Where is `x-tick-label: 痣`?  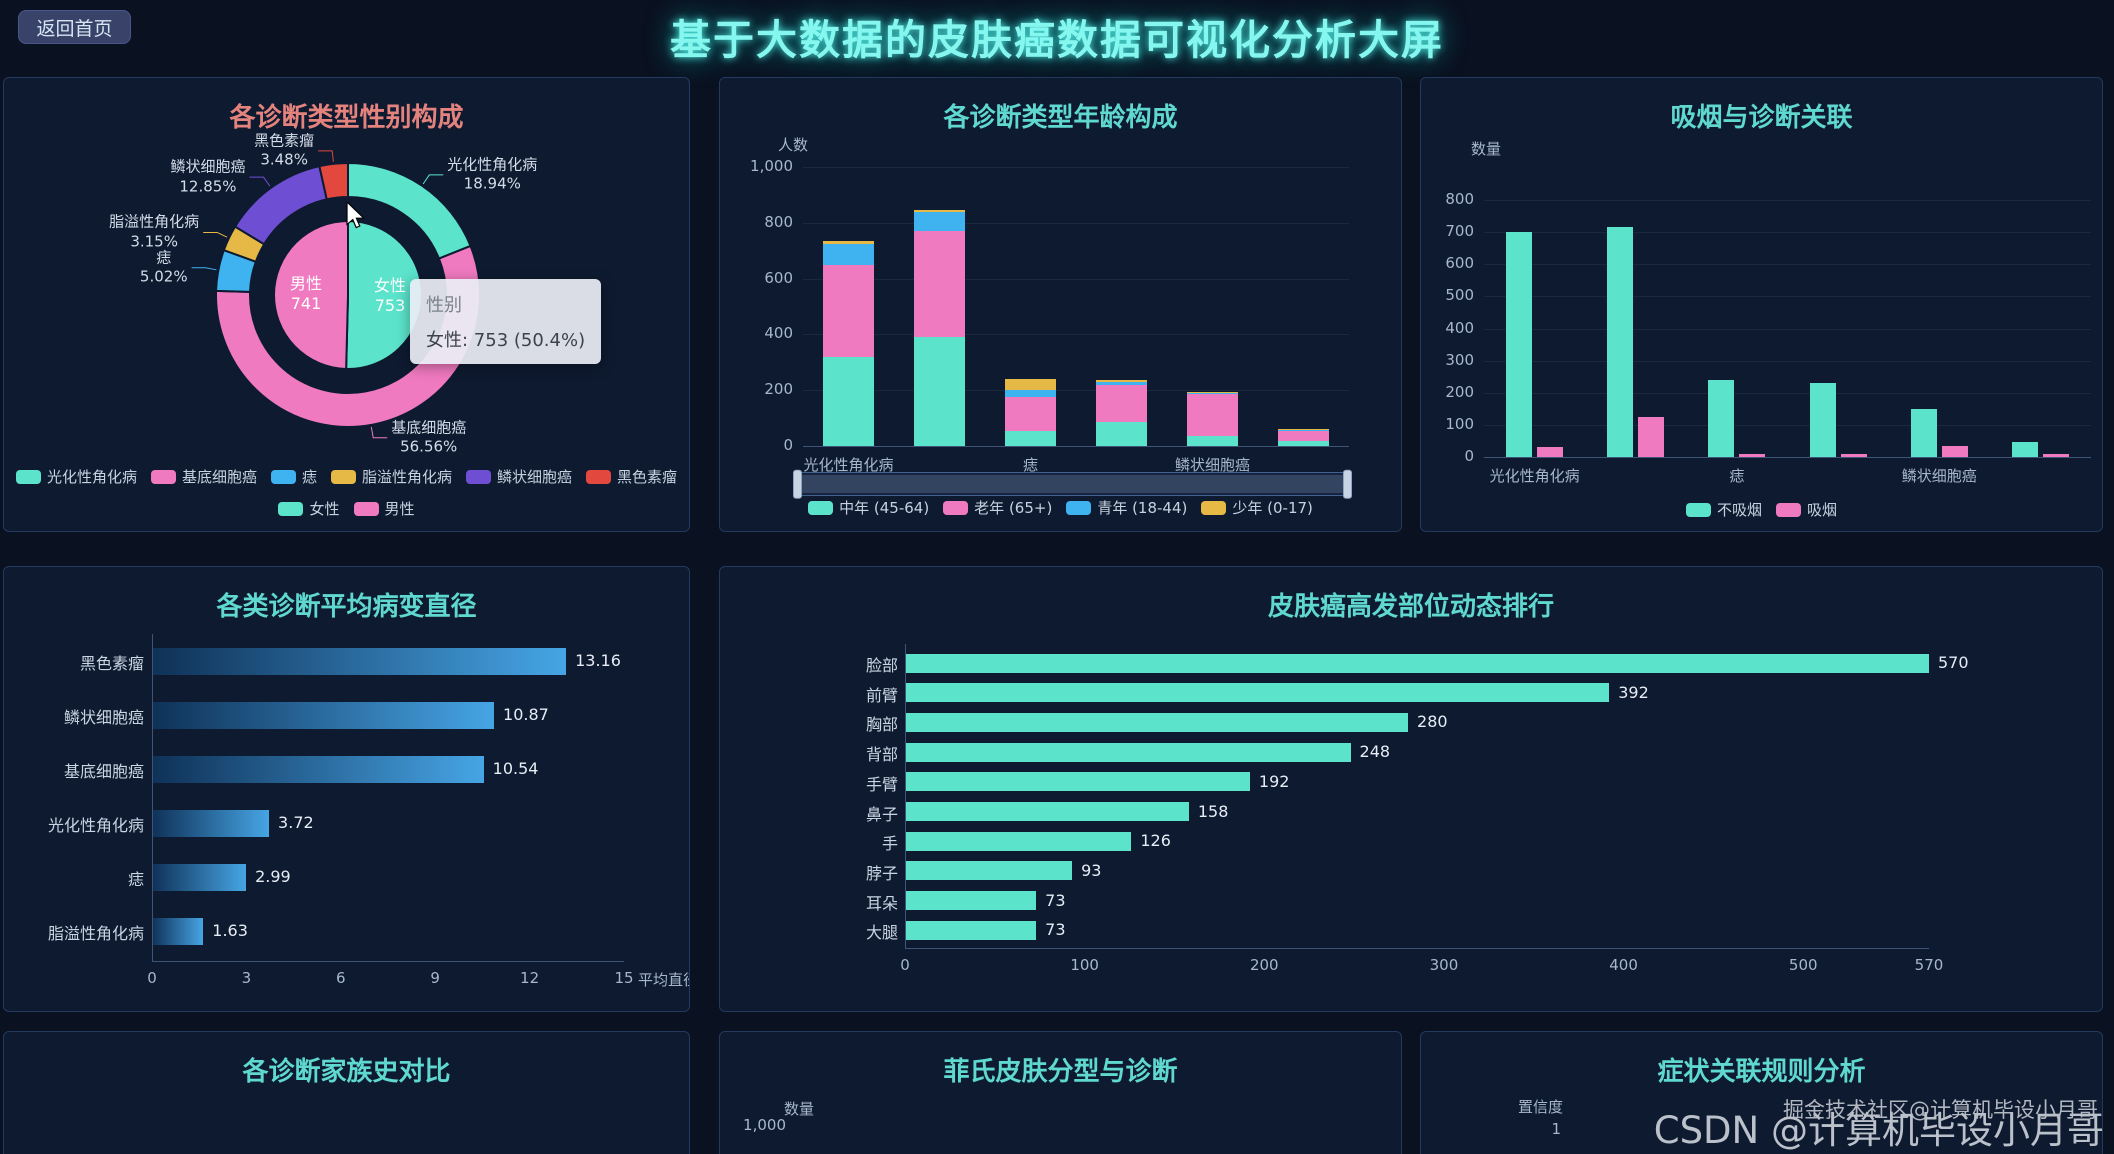
x-tick-label: 痣 is located at coordinates (1030, 465).